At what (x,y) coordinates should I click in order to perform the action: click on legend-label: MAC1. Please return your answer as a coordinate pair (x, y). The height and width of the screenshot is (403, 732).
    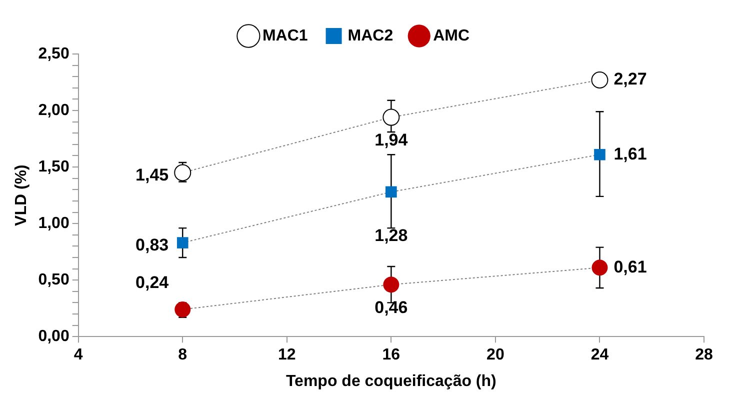
    Looking at the image, I should click on (285, 35).